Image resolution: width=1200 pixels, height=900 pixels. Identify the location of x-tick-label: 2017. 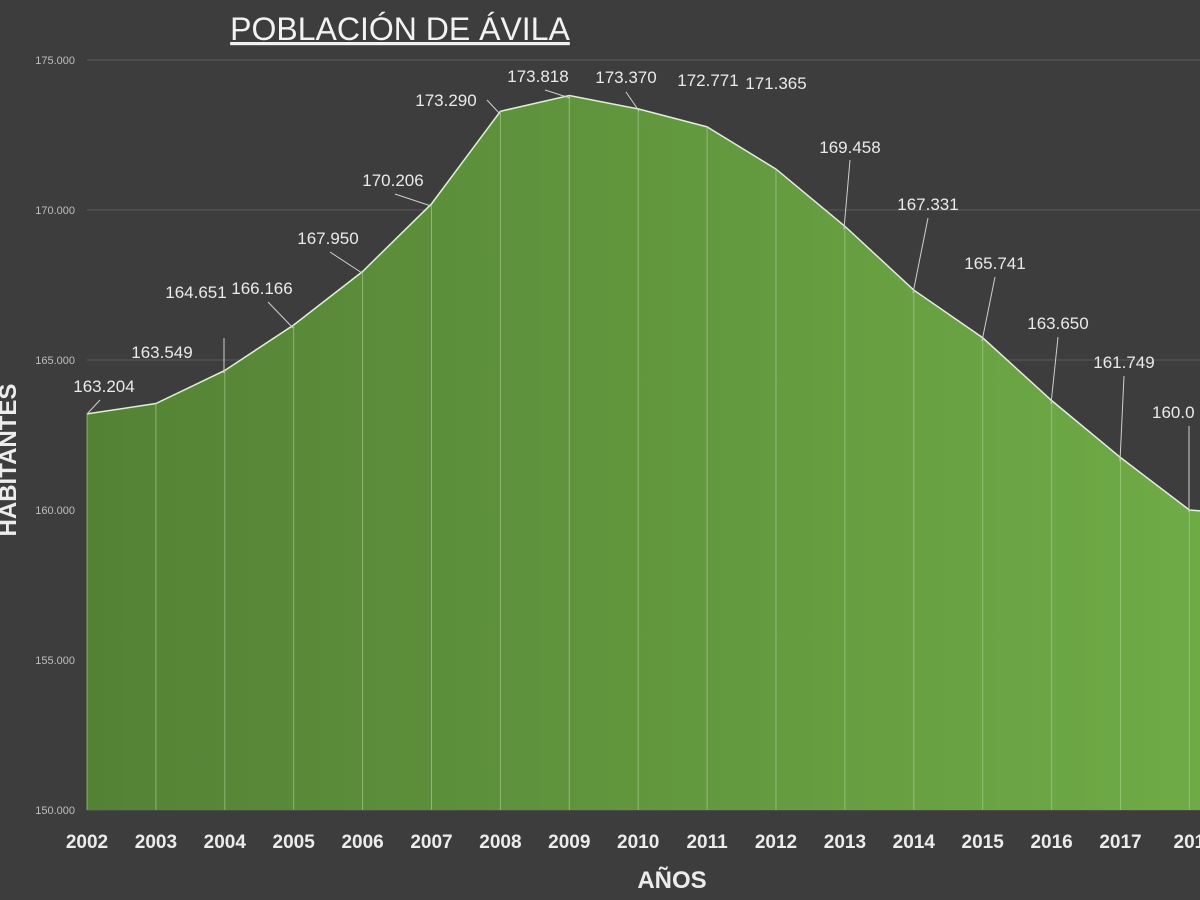
(1120, 842).